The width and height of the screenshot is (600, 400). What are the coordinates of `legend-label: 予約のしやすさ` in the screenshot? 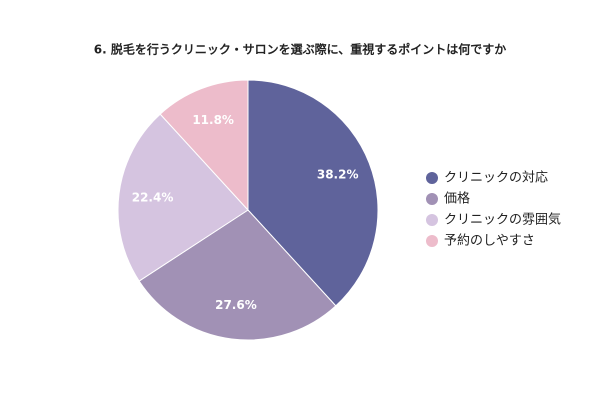 It's located at (489, 241).